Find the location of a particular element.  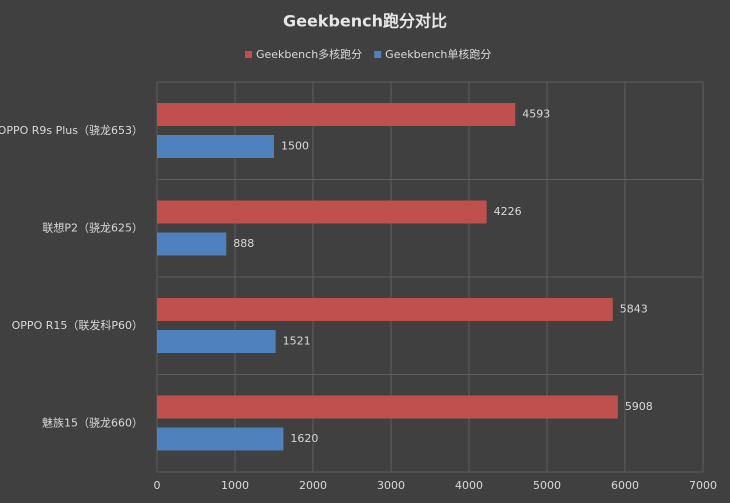

data-label: 5843 is located at coordinates (634, 309).